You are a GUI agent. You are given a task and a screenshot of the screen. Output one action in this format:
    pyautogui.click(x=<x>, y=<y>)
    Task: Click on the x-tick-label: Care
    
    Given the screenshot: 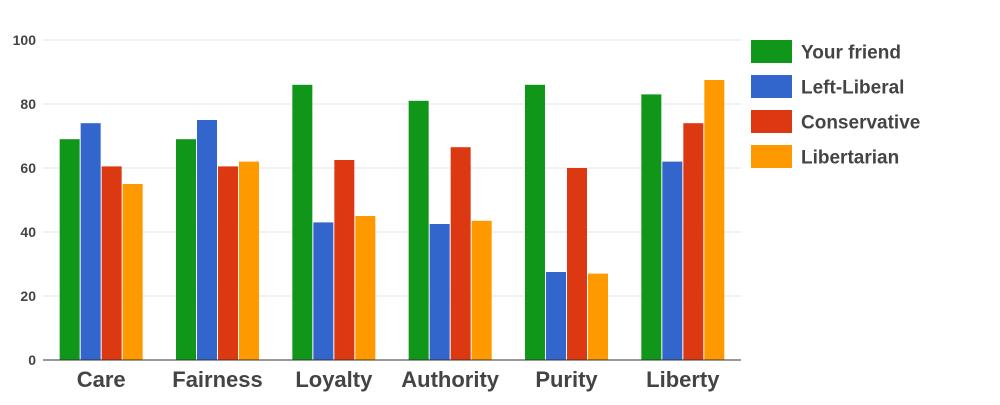 What is the action you would take?
    pyautogui.click(x=101, y=379)
    